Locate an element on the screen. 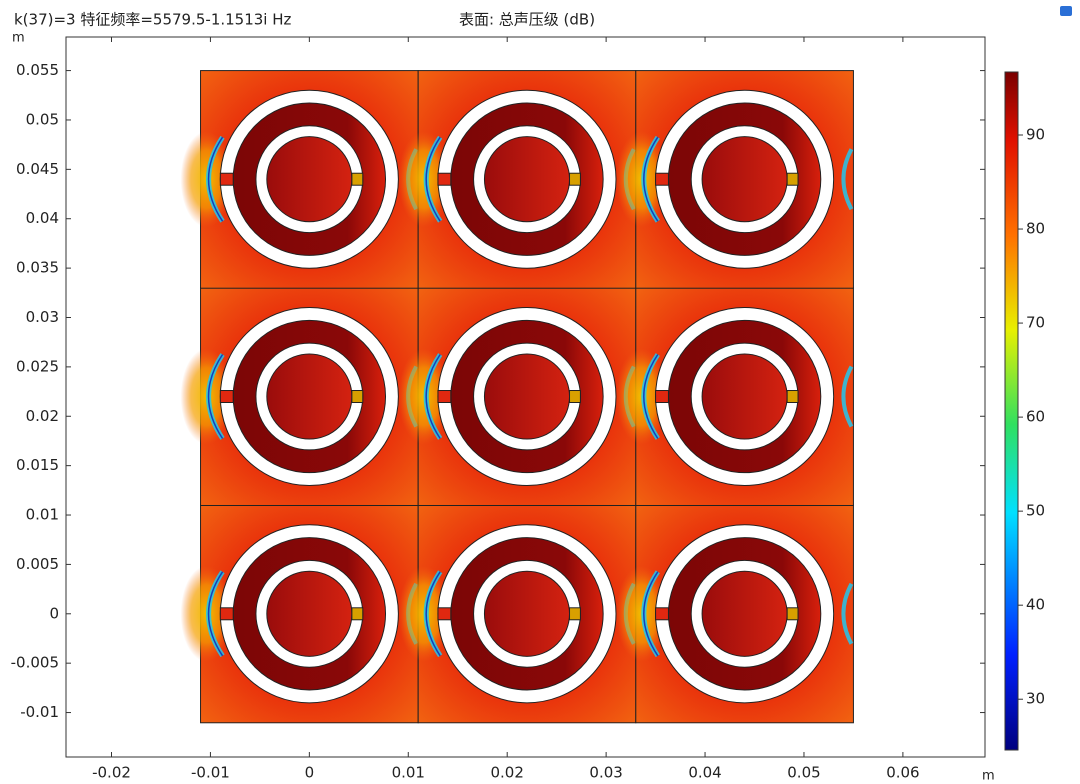 Image resolution: width=1080 pixels, height=784 pixels. y-tick-label: 0.015 is located at coordinates (37, 465).